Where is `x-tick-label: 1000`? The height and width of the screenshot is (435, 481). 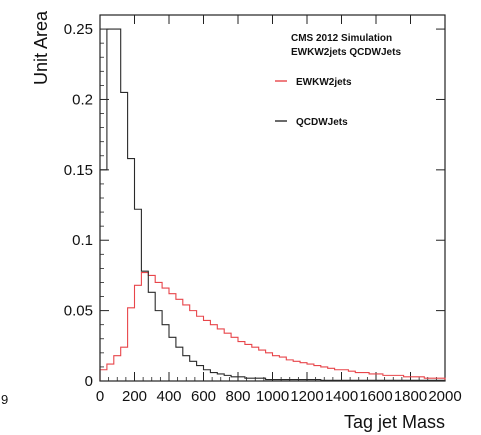 x-tick-label: 1000 is located at coordinates (272, 396).